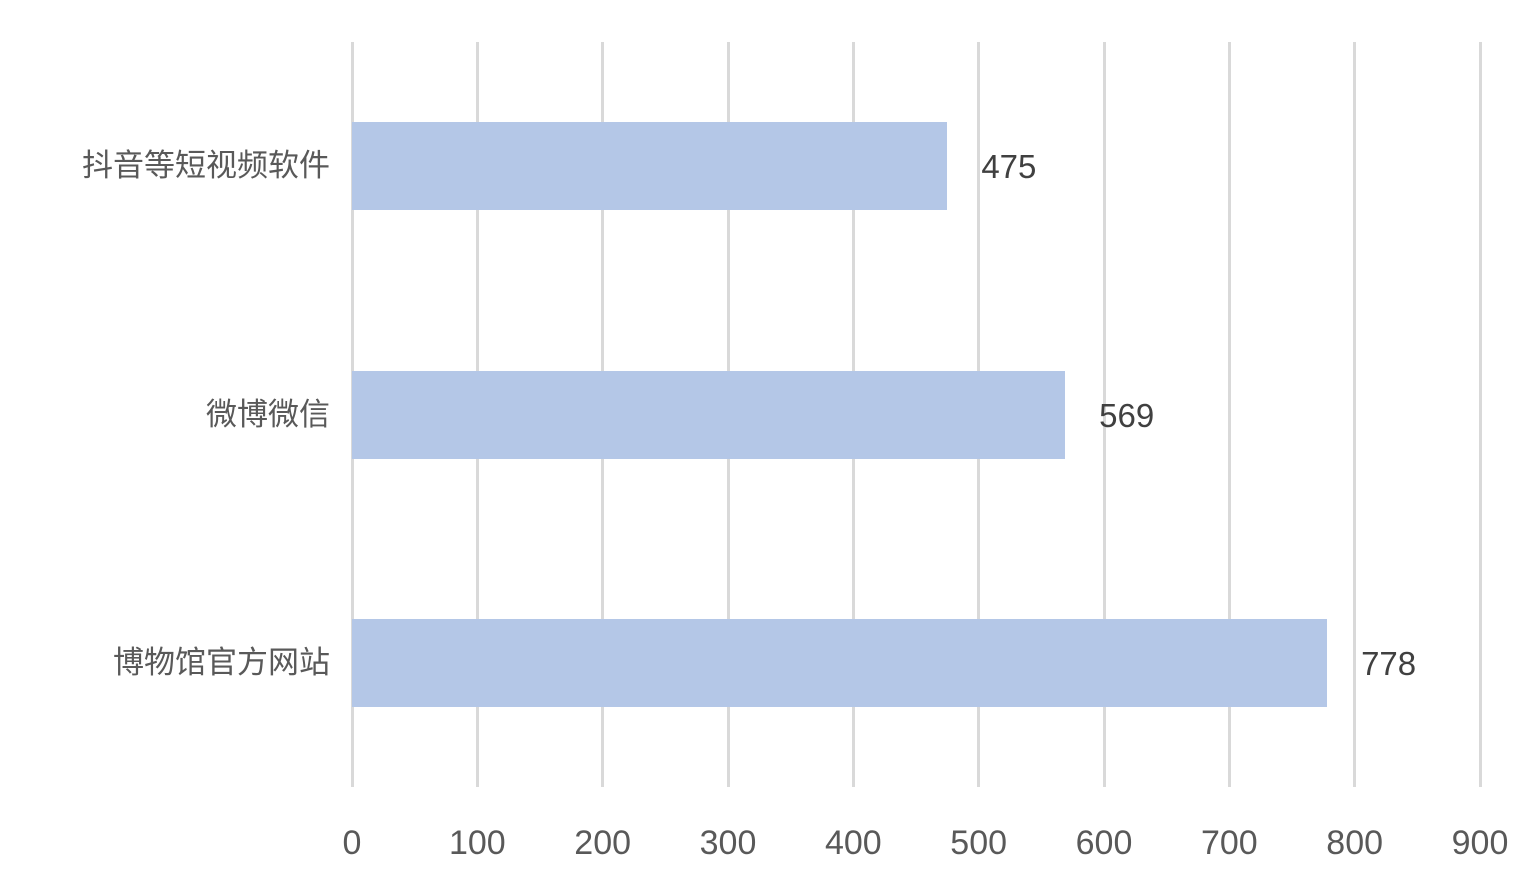 This screenshot has width=1534, height=875. Describe the element at coordinates (1104, 843) in the screenshot. I see `x-tick-label: 600` at that location.